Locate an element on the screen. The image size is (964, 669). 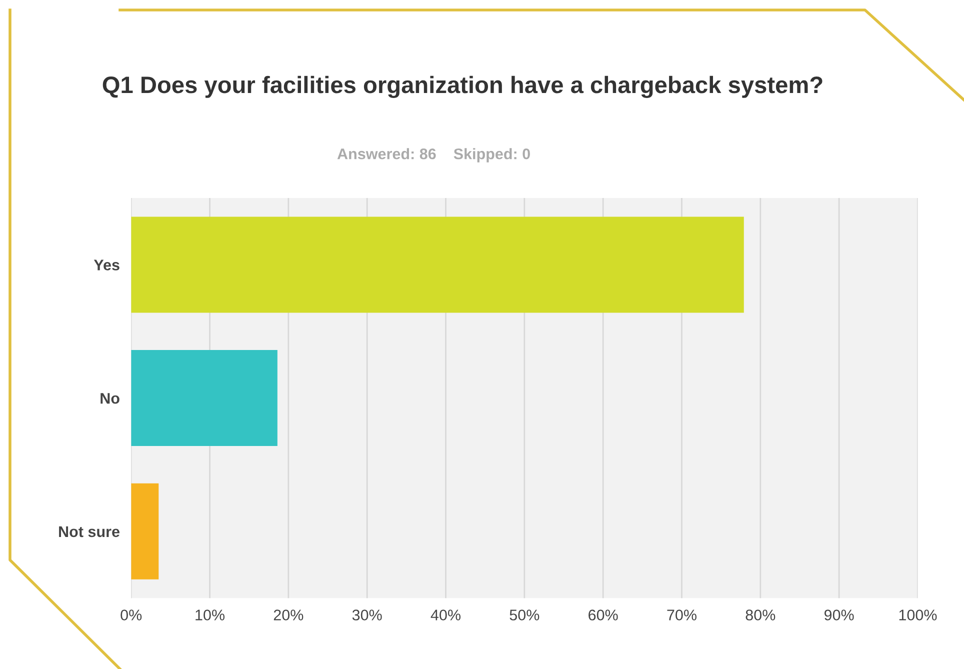
x-tick-label: 60% is located at coordinates (603, 615).